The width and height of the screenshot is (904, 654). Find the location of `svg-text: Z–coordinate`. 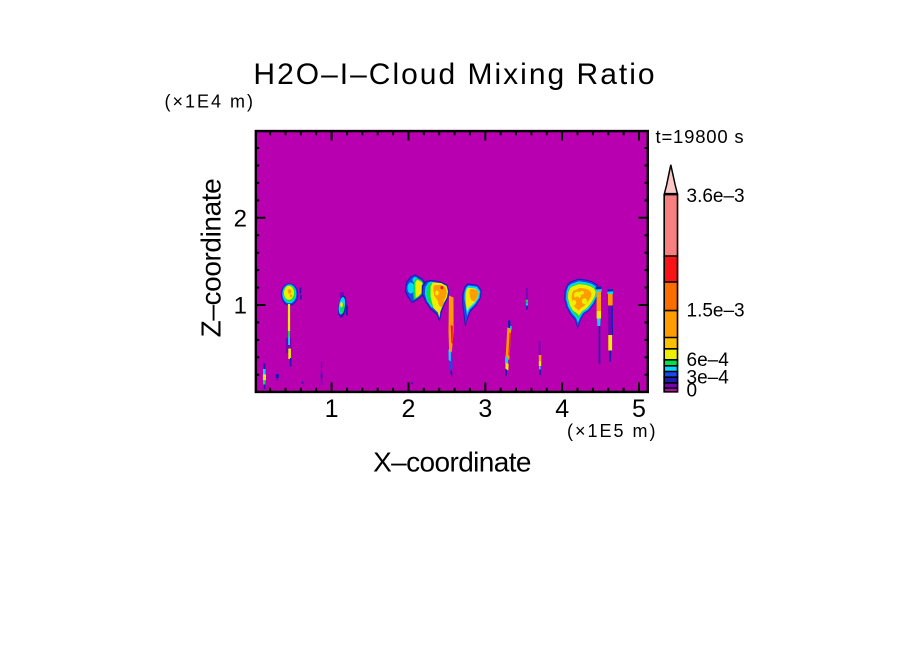

svg-text: Z–coordinate is located at coordinates (211, 258).